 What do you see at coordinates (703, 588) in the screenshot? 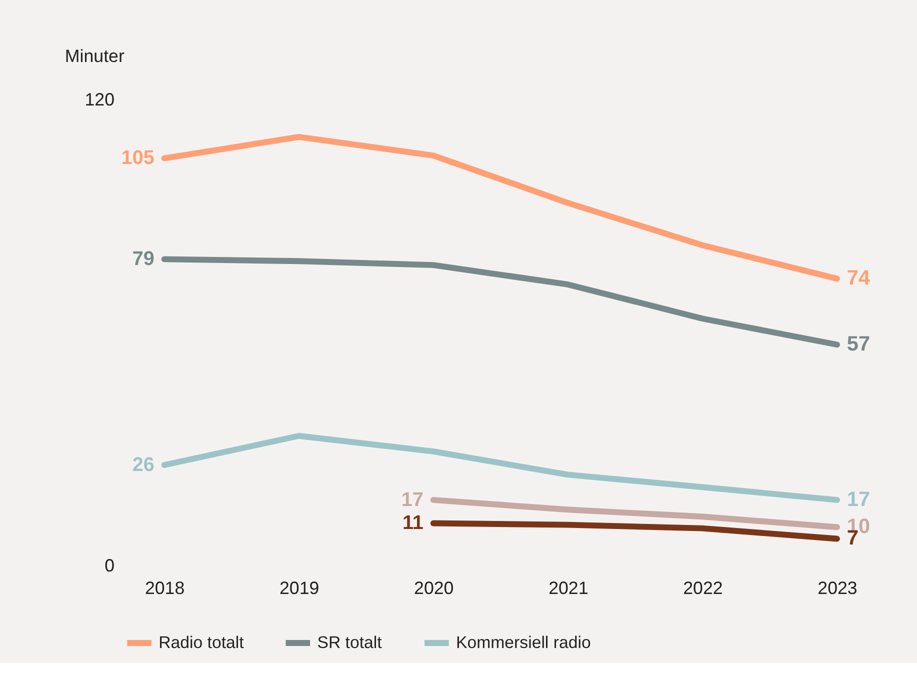
I see `x-tick-label: 2022` at bounding box center [703, 588].